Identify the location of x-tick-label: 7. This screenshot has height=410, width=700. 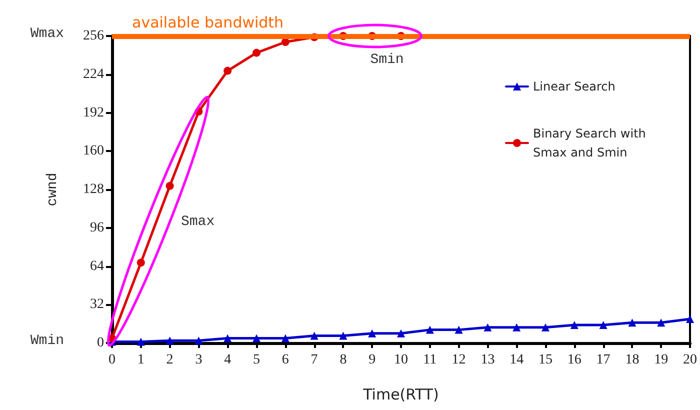
(314, 360).